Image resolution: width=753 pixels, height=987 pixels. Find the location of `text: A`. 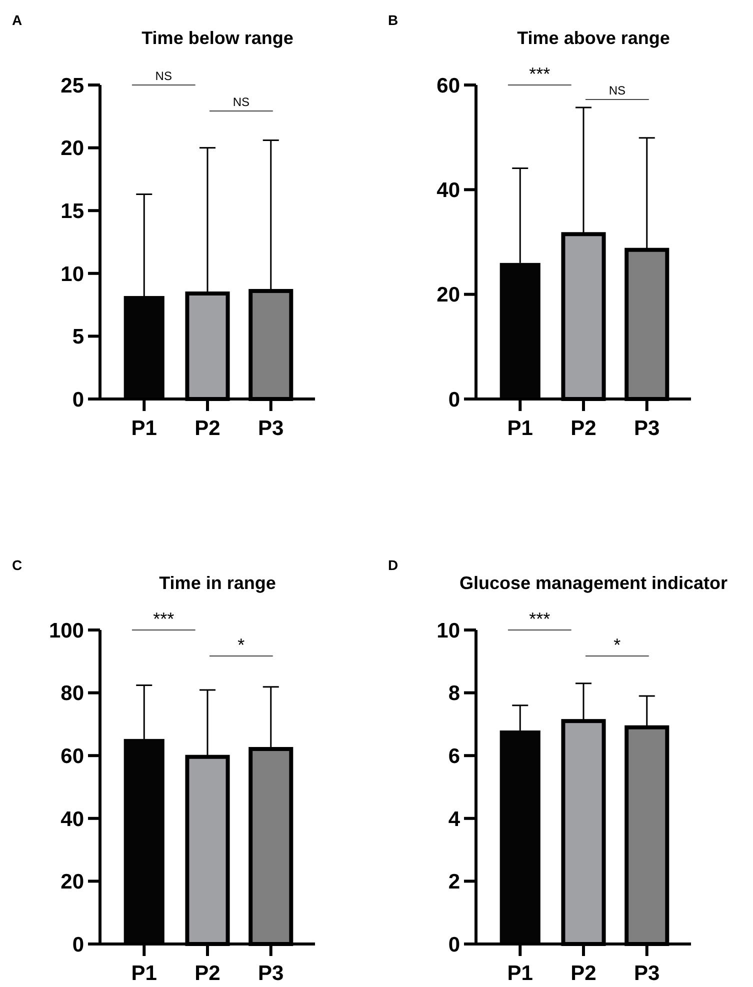

text: A is located at coordinates (17, 20).